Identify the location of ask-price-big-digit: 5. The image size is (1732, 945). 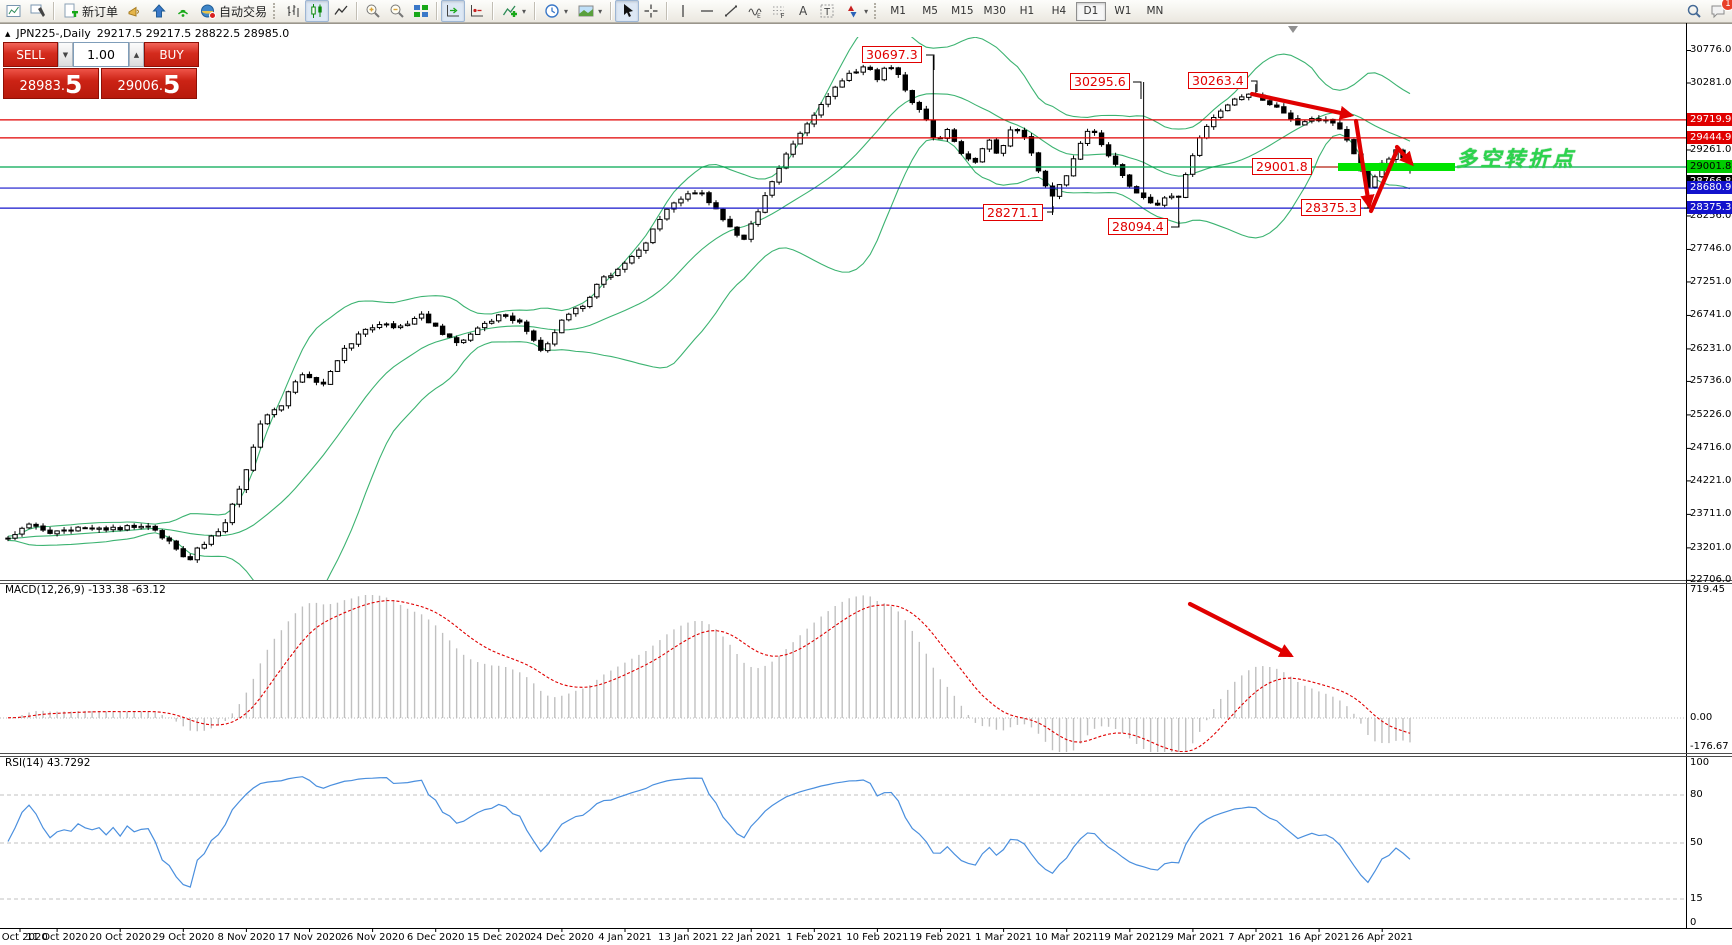
(172, 84).